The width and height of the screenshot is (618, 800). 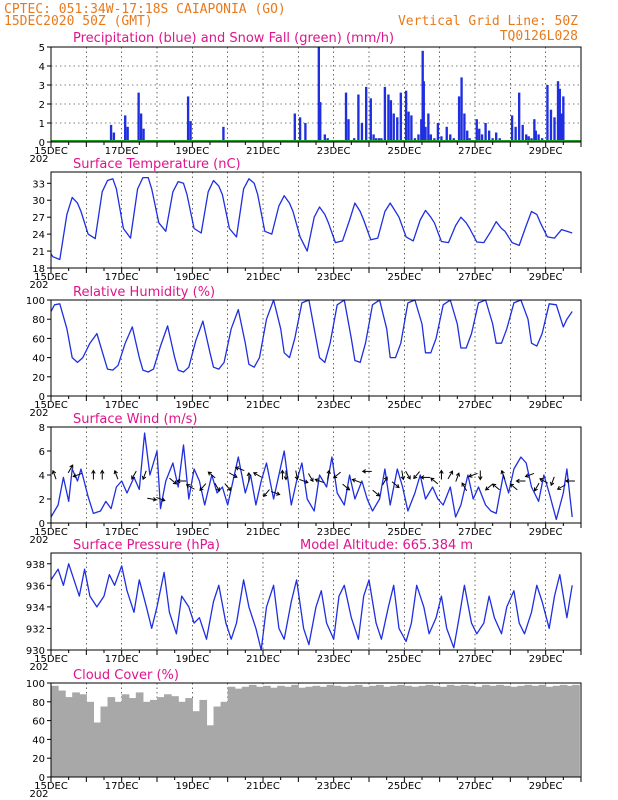 What do you see at coordinates (334, 532) in the screenshot?
I see `wind-xtick-label: 23DEC` at bounding box center [334, 532].